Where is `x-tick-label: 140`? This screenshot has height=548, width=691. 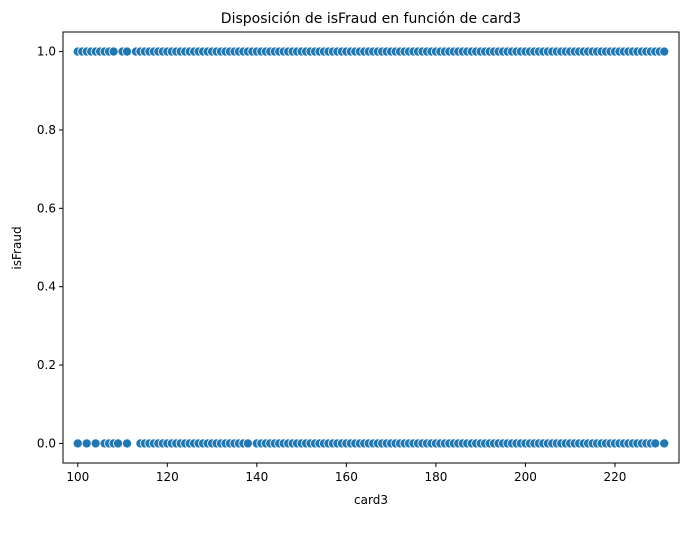
x-tick-label: 140 is located at coordinates (256, 477).